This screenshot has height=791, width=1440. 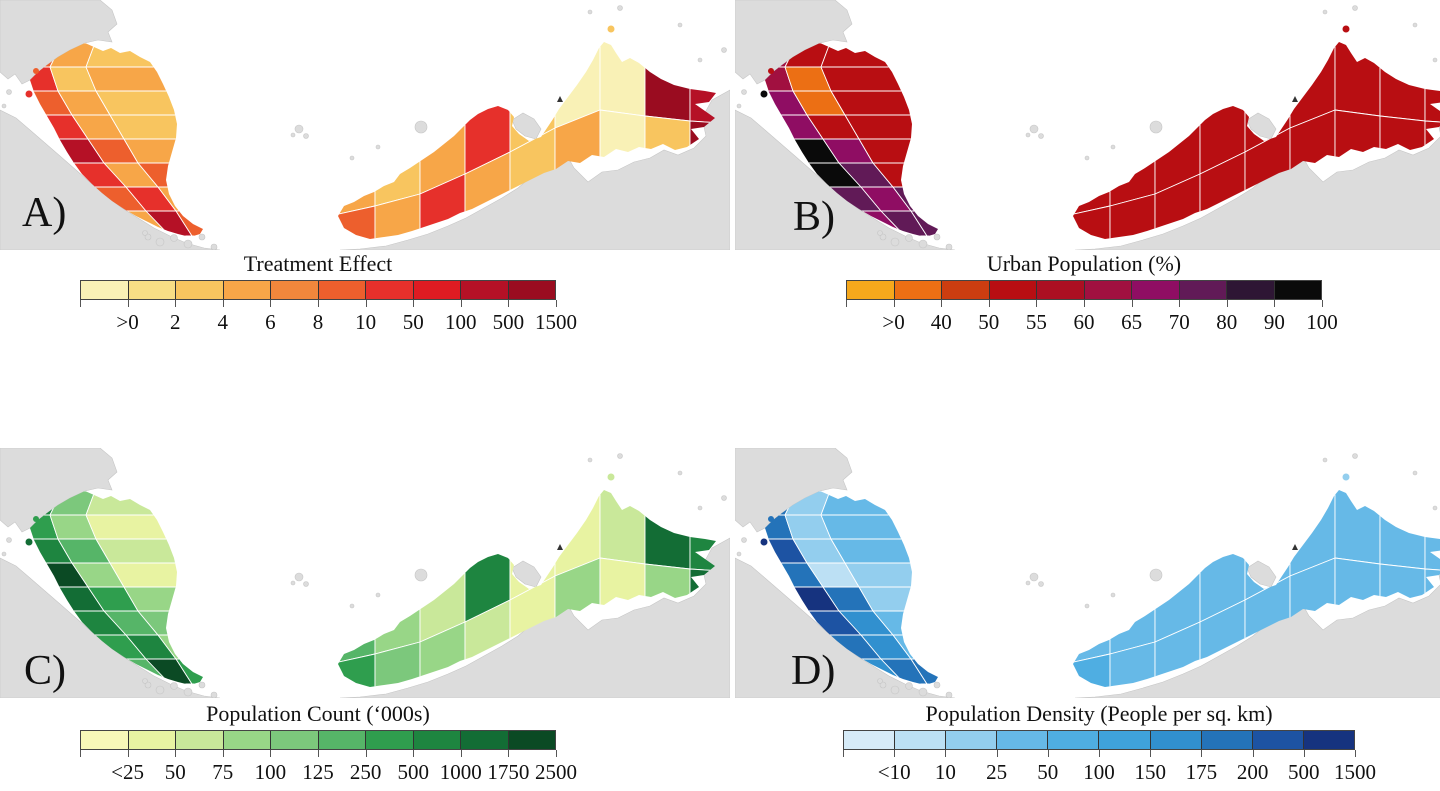 I want to click on natuna-island, so click(x=421, y=575).